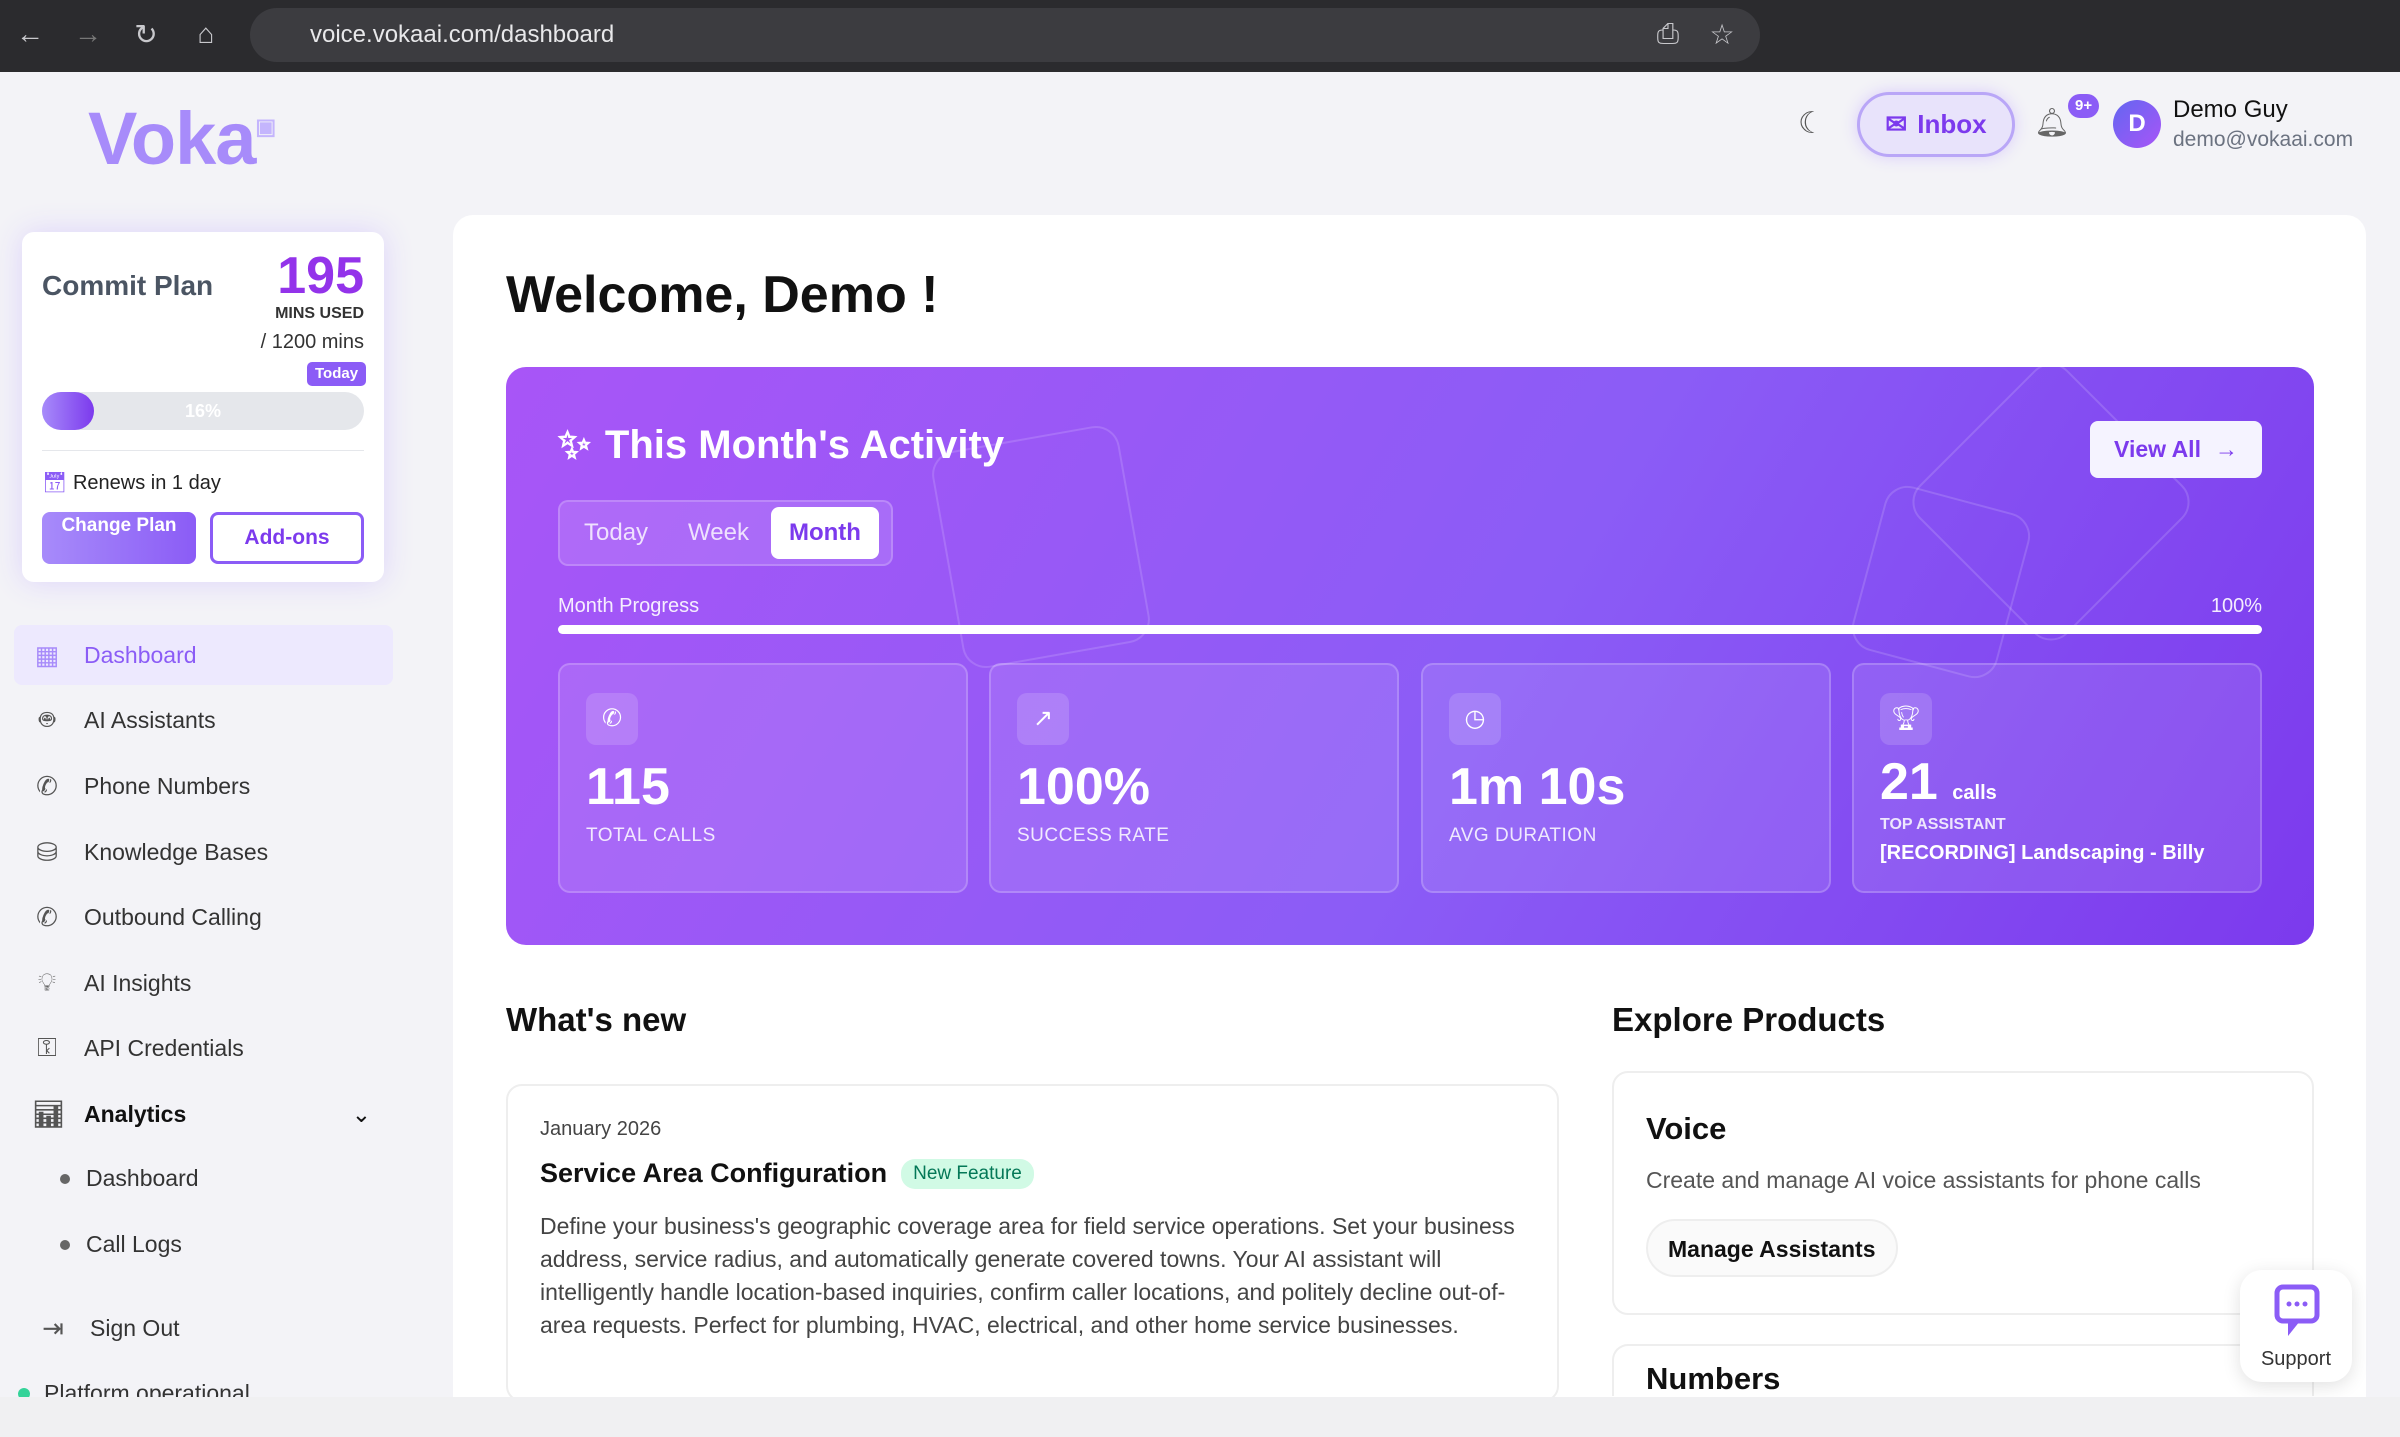 Image resolution: width=2400 pixels, height=1437 pixels. Describe the element at coordinates (2296, 1359) in the screenshot. I see `support-label: Support` at that location.